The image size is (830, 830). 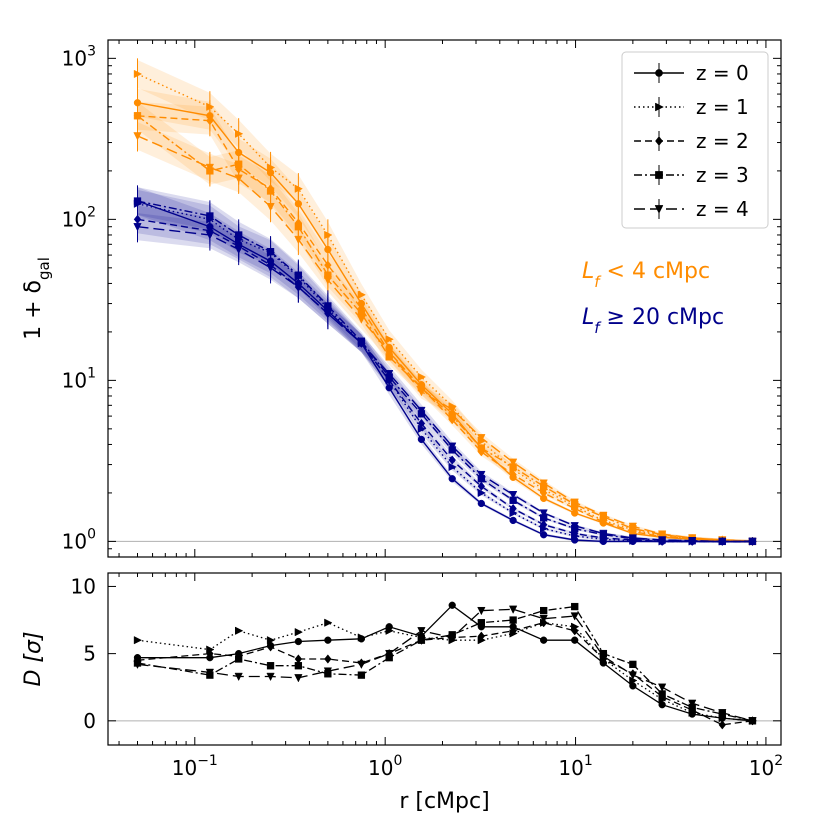 What do you see at coordinates (695, 140) in the screenshot?
I see `legend: z = 0 z = 1 z = 2 z = 3 z = 4` at bounding box center [695, 140].